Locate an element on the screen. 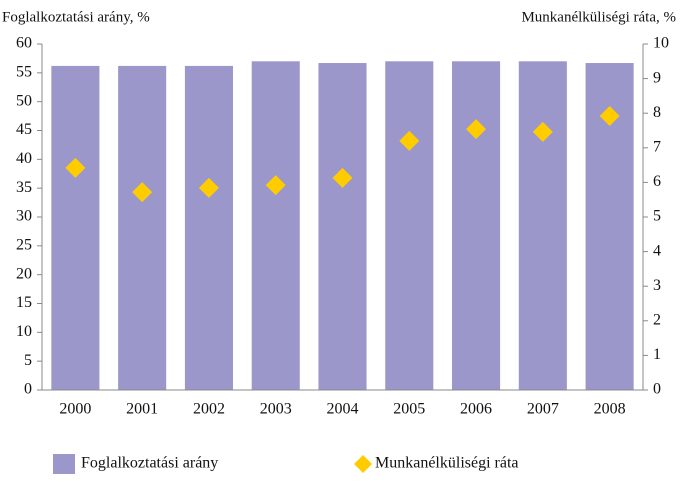  x-tick-label: 2003 is located at coordinates (276, 409).